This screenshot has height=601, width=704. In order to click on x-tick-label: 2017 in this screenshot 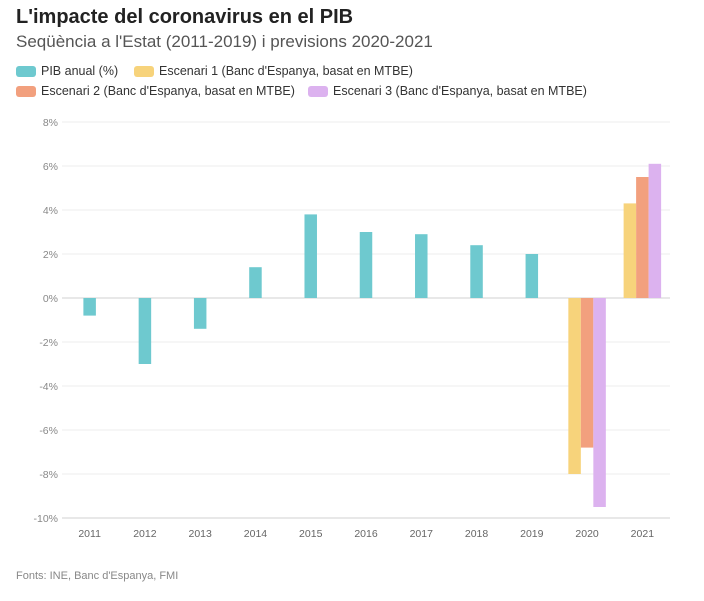, I will do `click(422, 534)`.